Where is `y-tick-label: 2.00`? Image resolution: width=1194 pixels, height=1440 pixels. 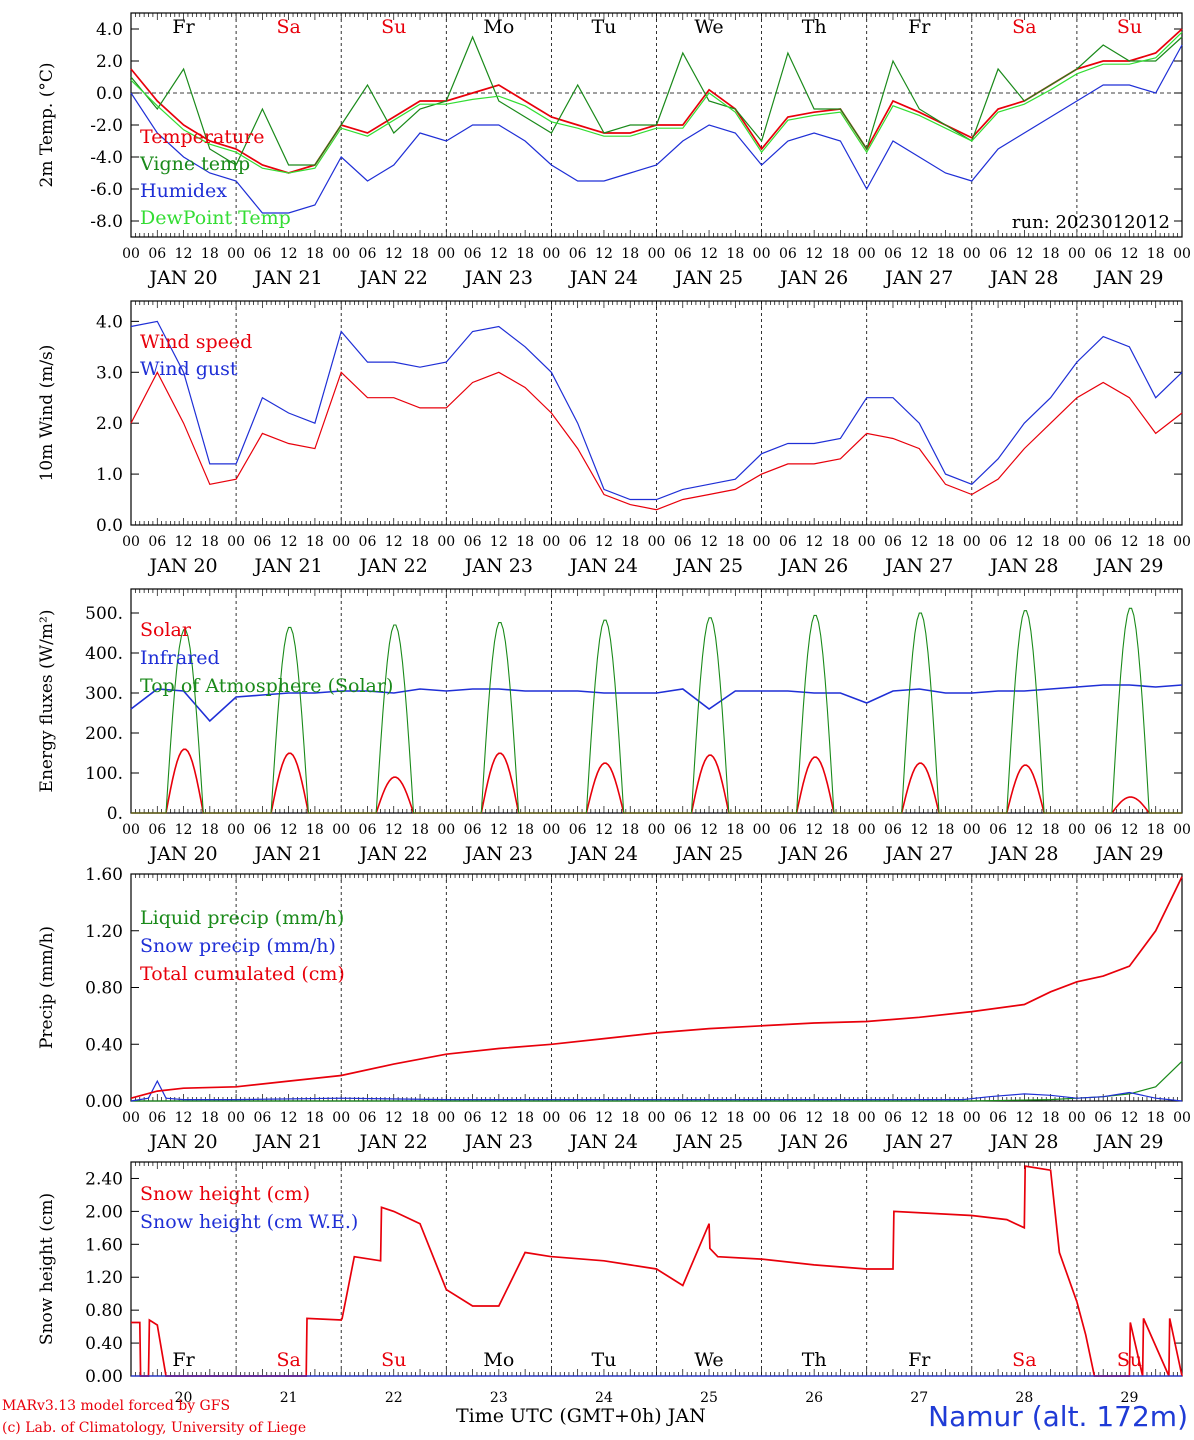 y-tick-label: 2.00 is located at coordinates (104, 1212).